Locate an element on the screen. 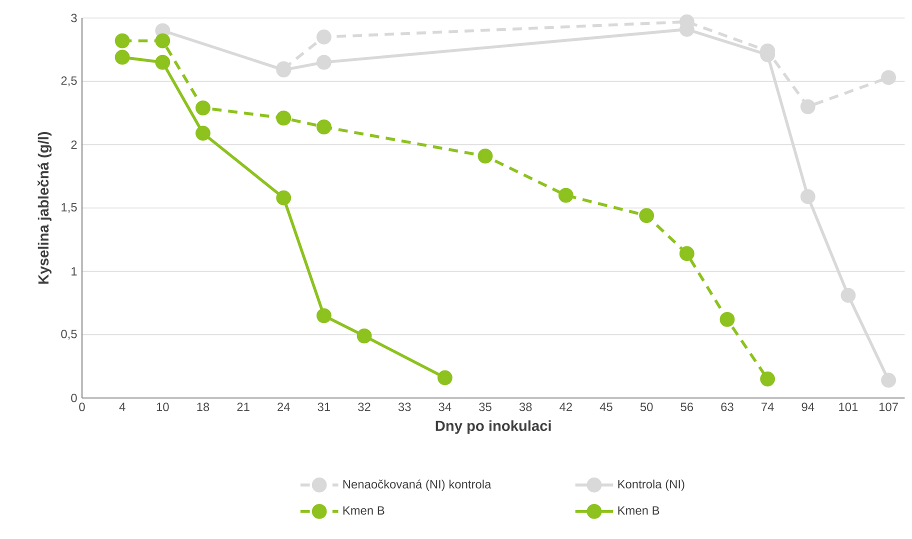 This screenshot has width=912, height=539. y-tick-label: 1,5 is located at coordinates (69, 208).